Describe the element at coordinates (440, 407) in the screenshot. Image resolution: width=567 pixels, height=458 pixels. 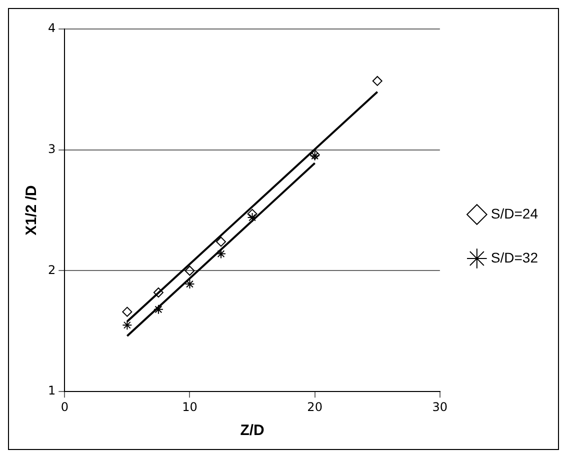
I see `x-tick-label: 30` at that location.